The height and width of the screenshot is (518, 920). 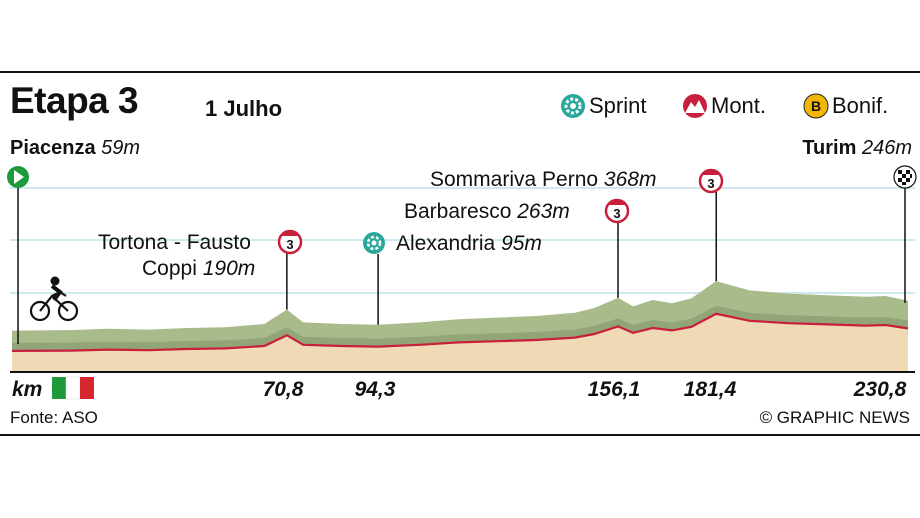 What do you see at coordinates (880, 389) in the screenshot?
I see `km-finish: 230,8` at bounding box center [880, 389].